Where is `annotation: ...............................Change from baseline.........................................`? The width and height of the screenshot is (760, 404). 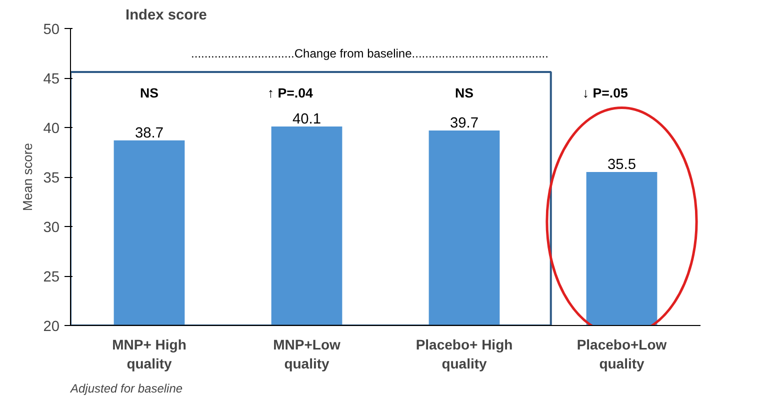
annotation: ...............................Change from baseline......................................... is located at coordinates (369, 53).